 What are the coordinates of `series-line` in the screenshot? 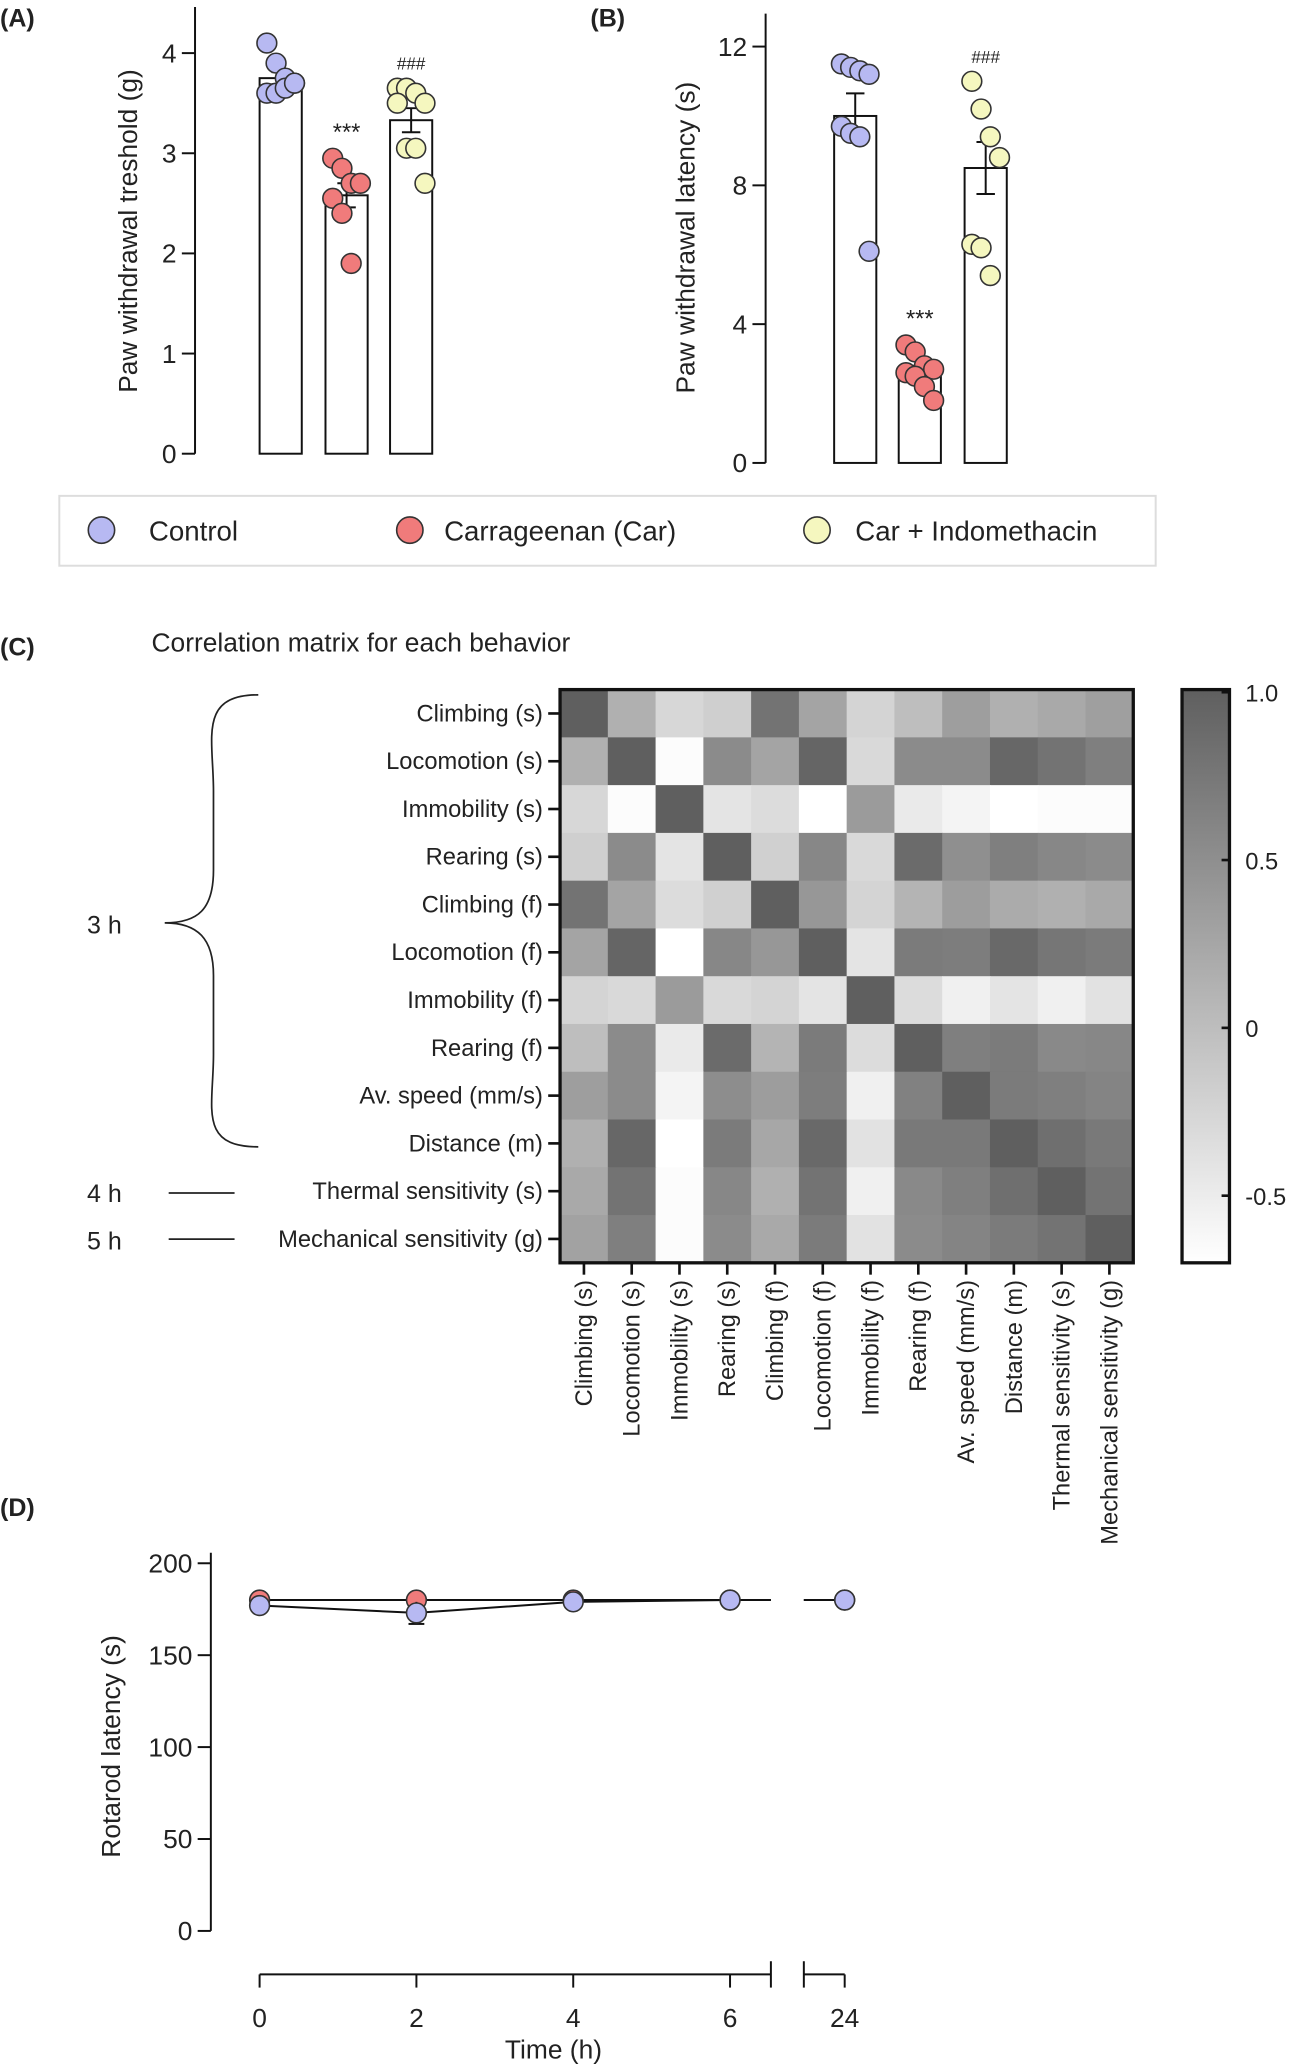 It's located at (515, 1606).